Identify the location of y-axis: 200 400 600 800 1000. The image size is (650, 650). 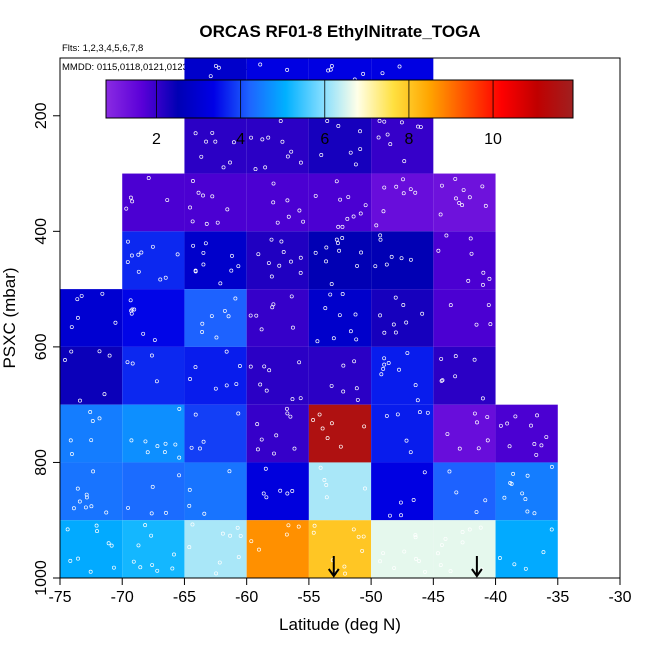
(46, 349).